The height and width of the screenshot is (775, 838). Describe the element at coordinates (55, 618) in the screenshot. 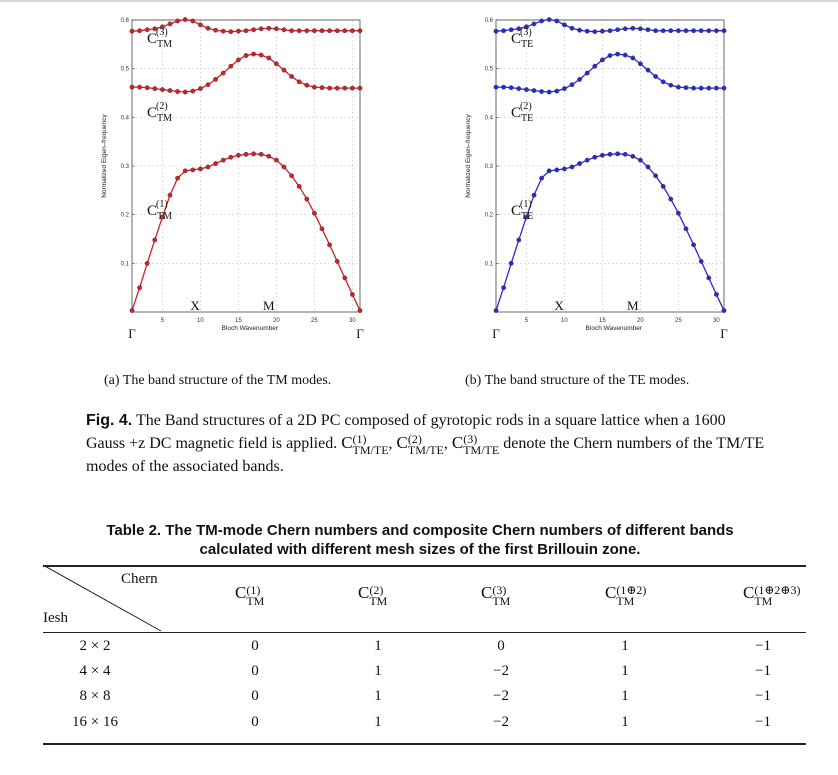

I see `header-mesh: Iesh` at that location.